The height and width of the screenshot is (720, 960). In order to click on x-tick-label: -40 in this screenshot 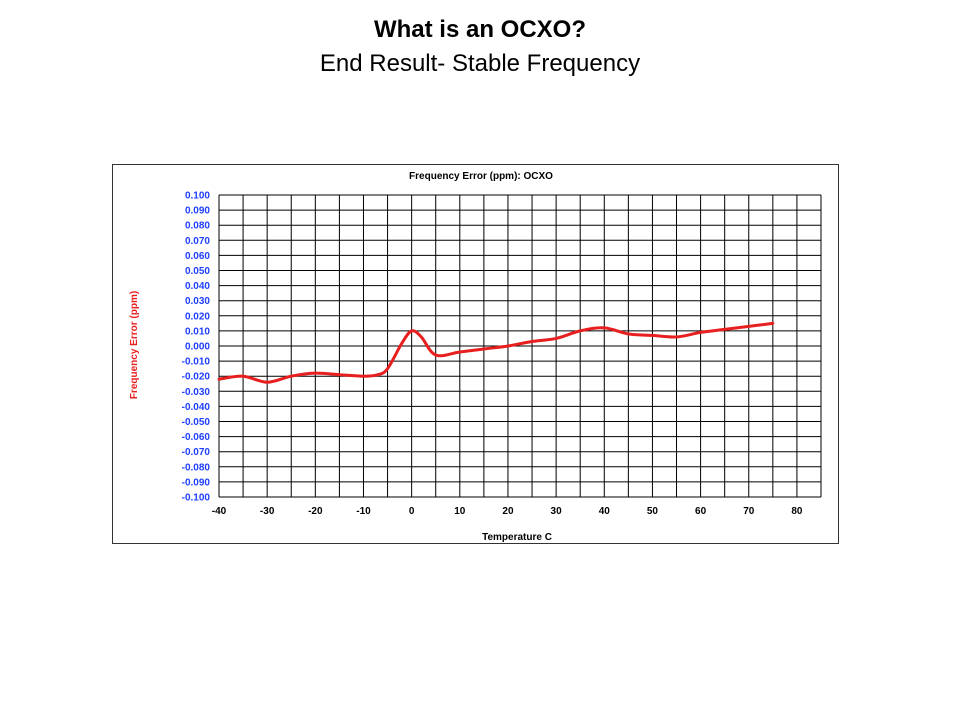, I will do `click(219, 511)`.